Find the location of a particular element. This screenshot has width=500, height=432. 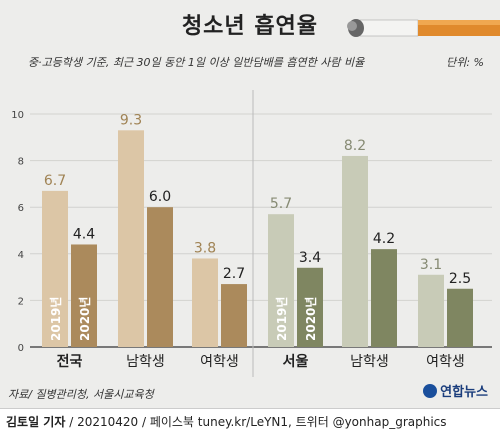

data-label: 4.2 is located at coordinates (384, 239).